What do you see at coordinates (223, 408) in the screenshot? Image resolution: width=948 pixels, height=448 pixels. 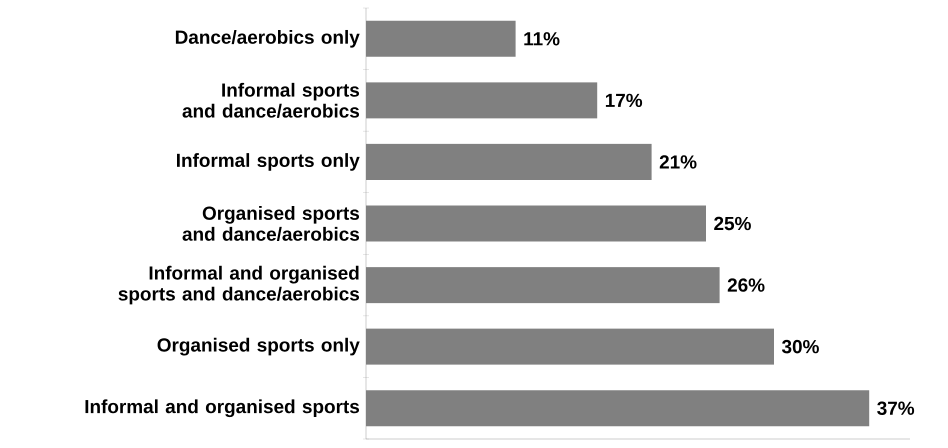 I see `y-tick-label: Informal and organised sports` at bounding box center [223, 408].